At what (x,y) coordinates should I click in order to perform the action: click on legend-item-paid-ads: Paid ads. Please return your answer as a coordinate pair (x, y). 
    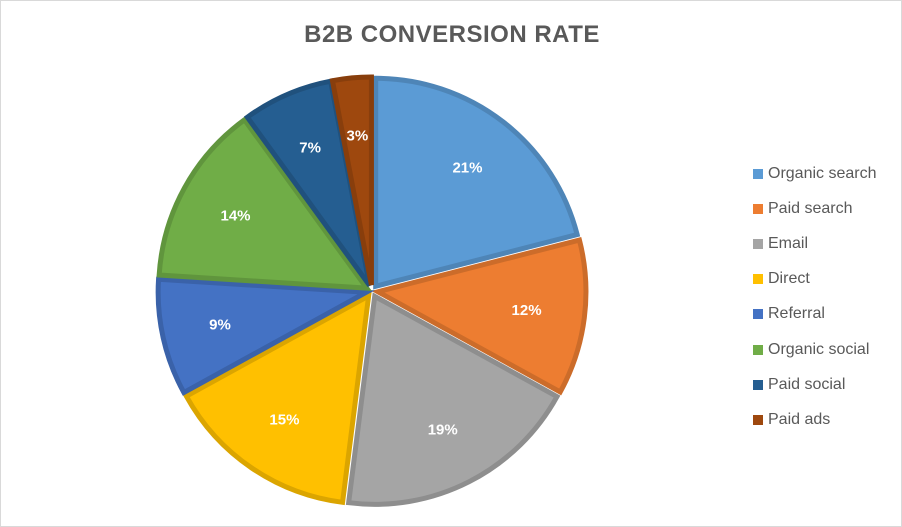
    Looking at the image, I should click on (815, 419).